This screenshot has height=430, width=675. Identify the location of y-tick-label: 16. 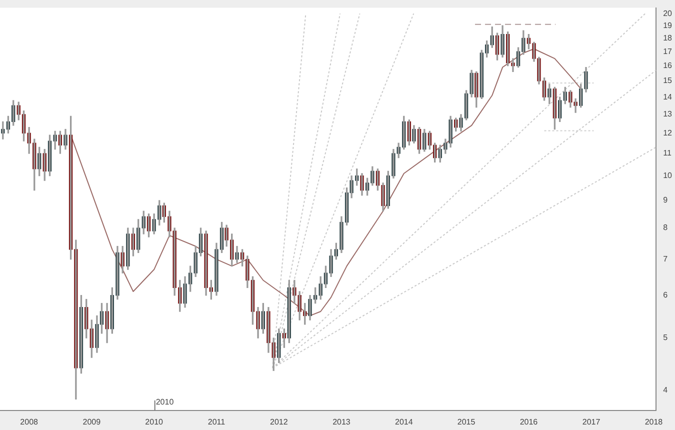
(668, 65).